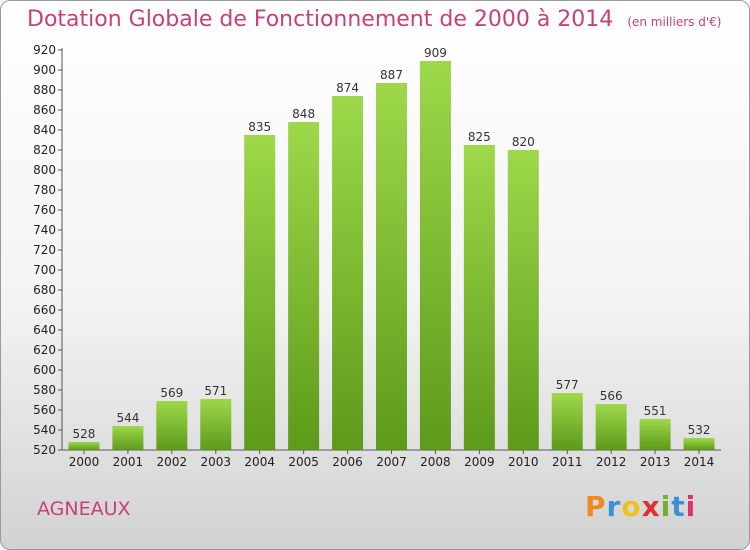  Describe the element at coordinates (259, 462) in the screenshot. I see `x-tick-label: 2004` at that location.